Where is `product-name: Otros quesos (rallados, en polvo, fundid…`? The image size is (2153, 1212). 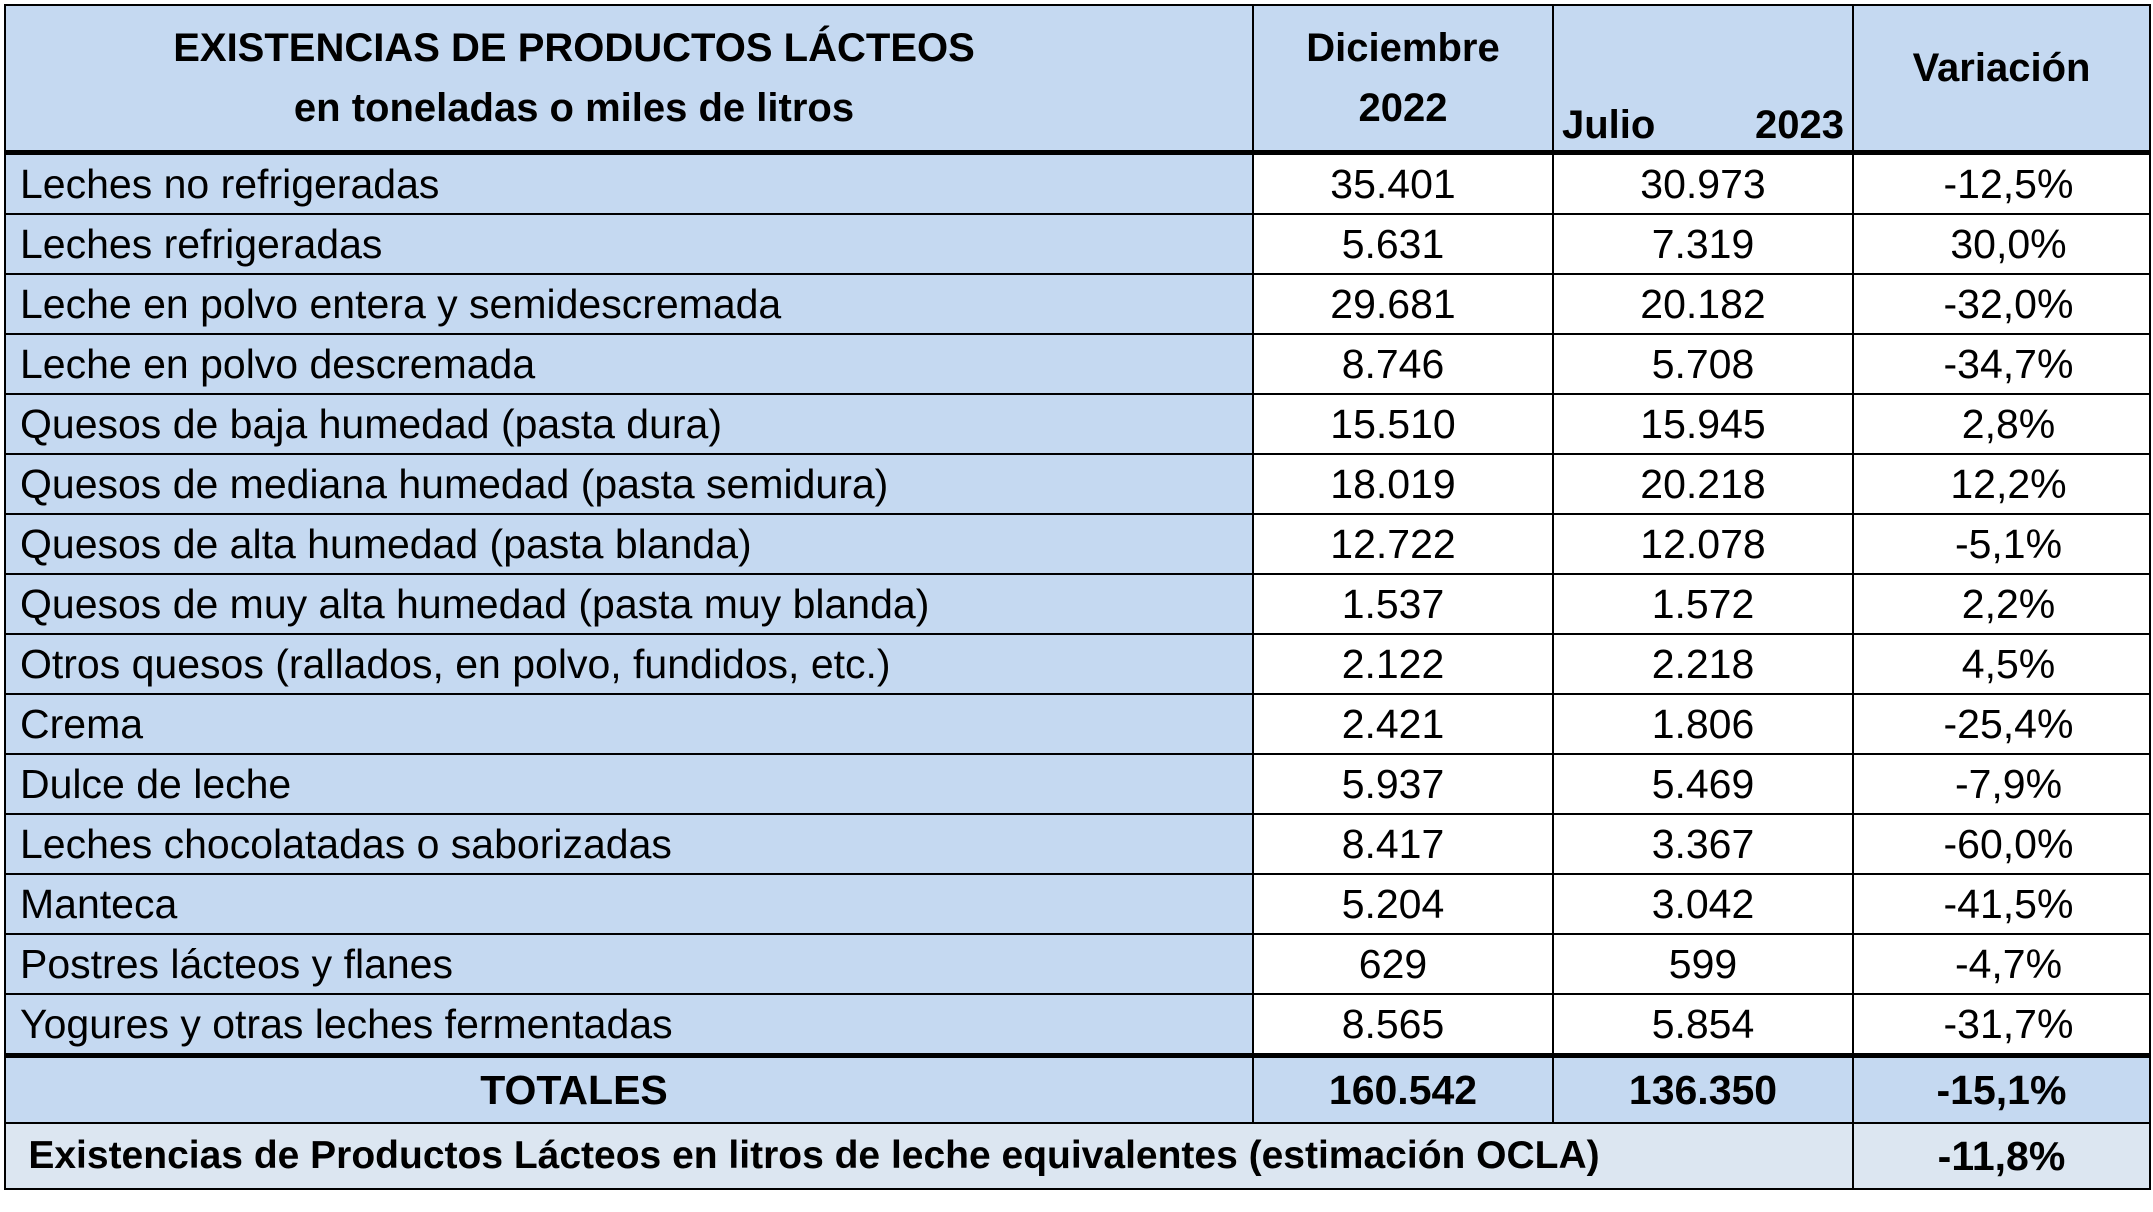
product-name: Otros quesos (rallados, en polvo, fundid… is located at coordinates (629, 664).